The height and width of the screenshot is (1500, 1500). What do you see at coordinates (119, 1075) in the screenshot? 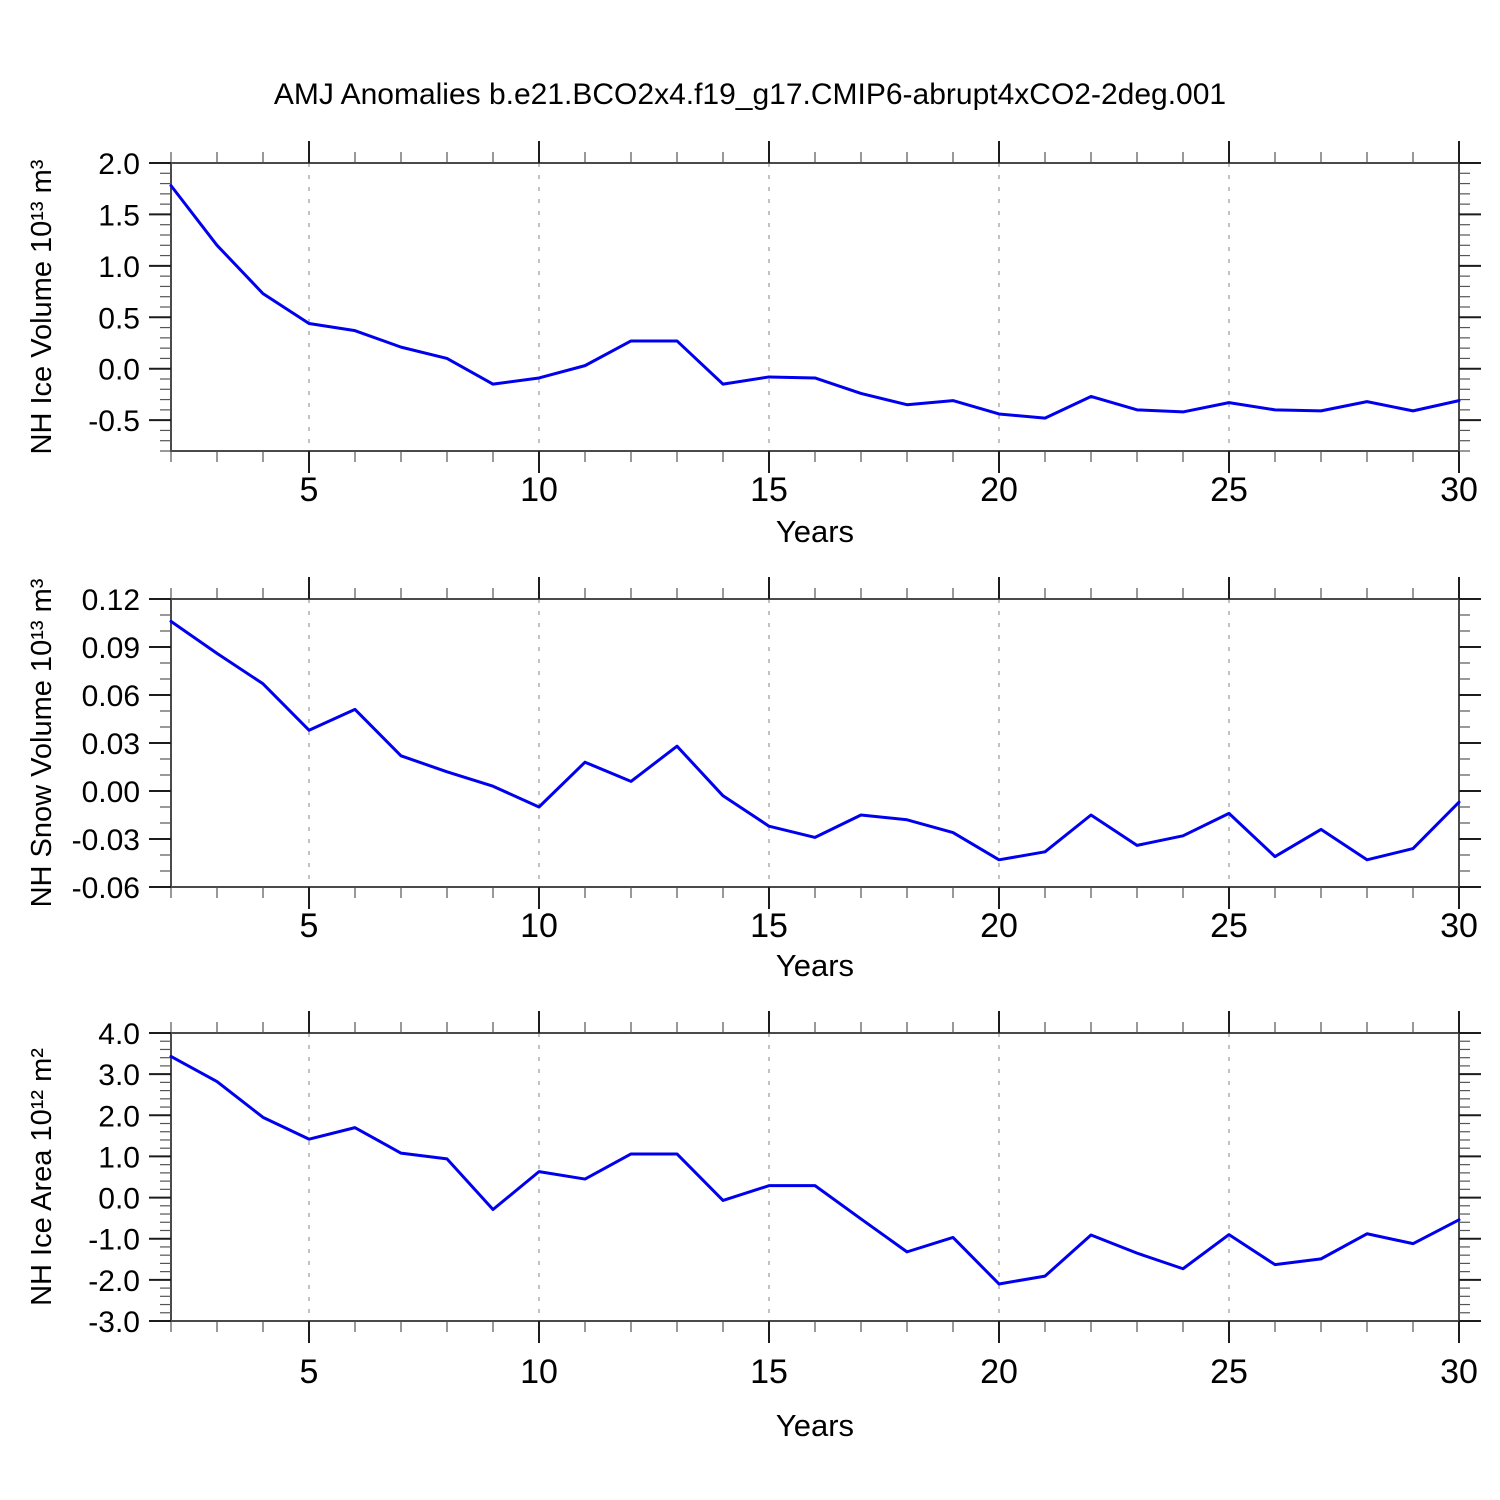
I see `y-tick-label: 3.0` at bounding box center [119, 1075].